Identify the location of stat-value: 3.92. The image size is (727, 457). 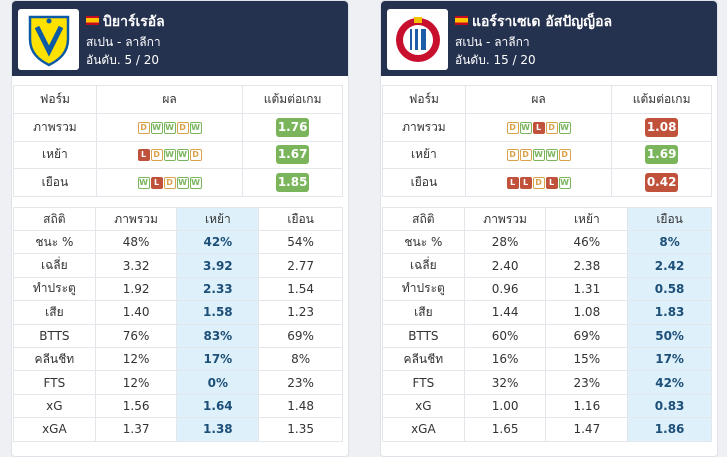
(218, 265).